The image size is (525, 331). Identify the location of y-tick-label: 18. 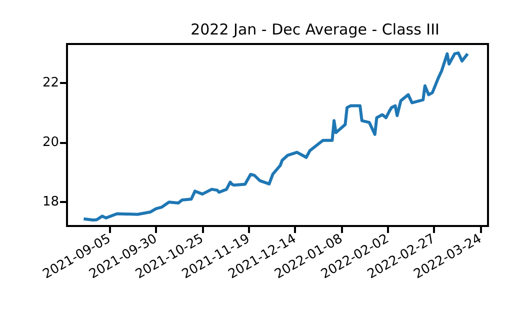
(50, 202).